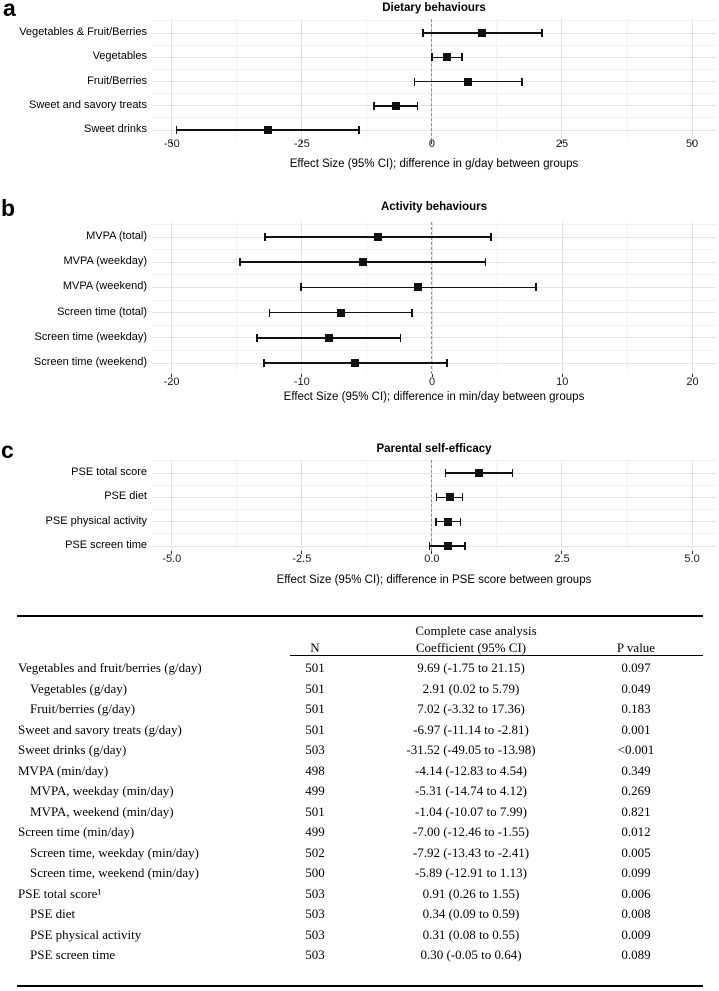 The width and height of the screenshot is (719, 991). What do you see at coordinates (471, 688) in the screenshot?
I see `coefficient-value: 2.91 (0.02 to 5.79)` at bounding box center [471, 688].